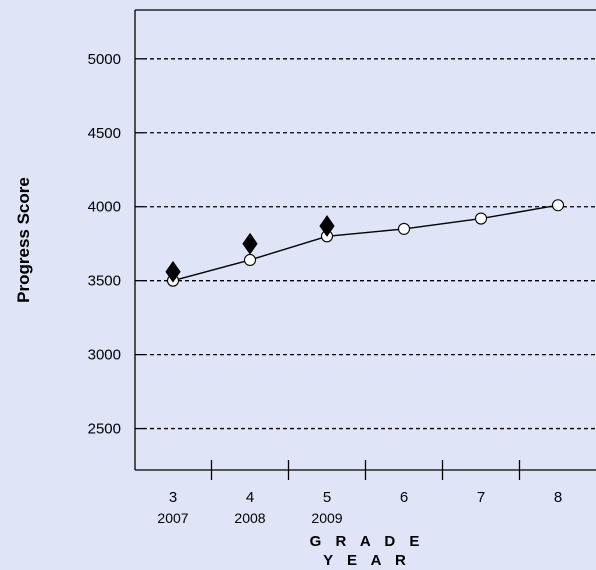  Describe the element at coordinates (404, 497) in the screenshot. I see `x-tick-label: 6` at that location.